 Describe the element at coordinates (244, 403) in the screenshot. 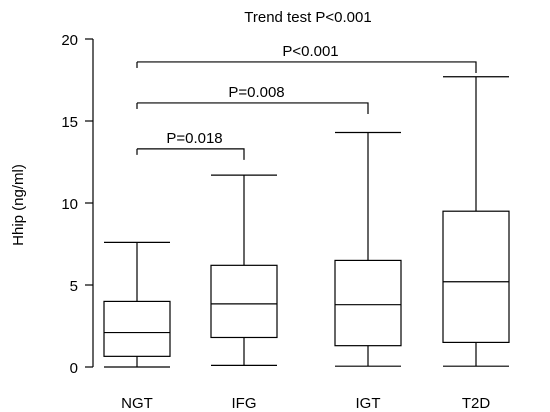

I see `x-tick-label: IFG` at that location.